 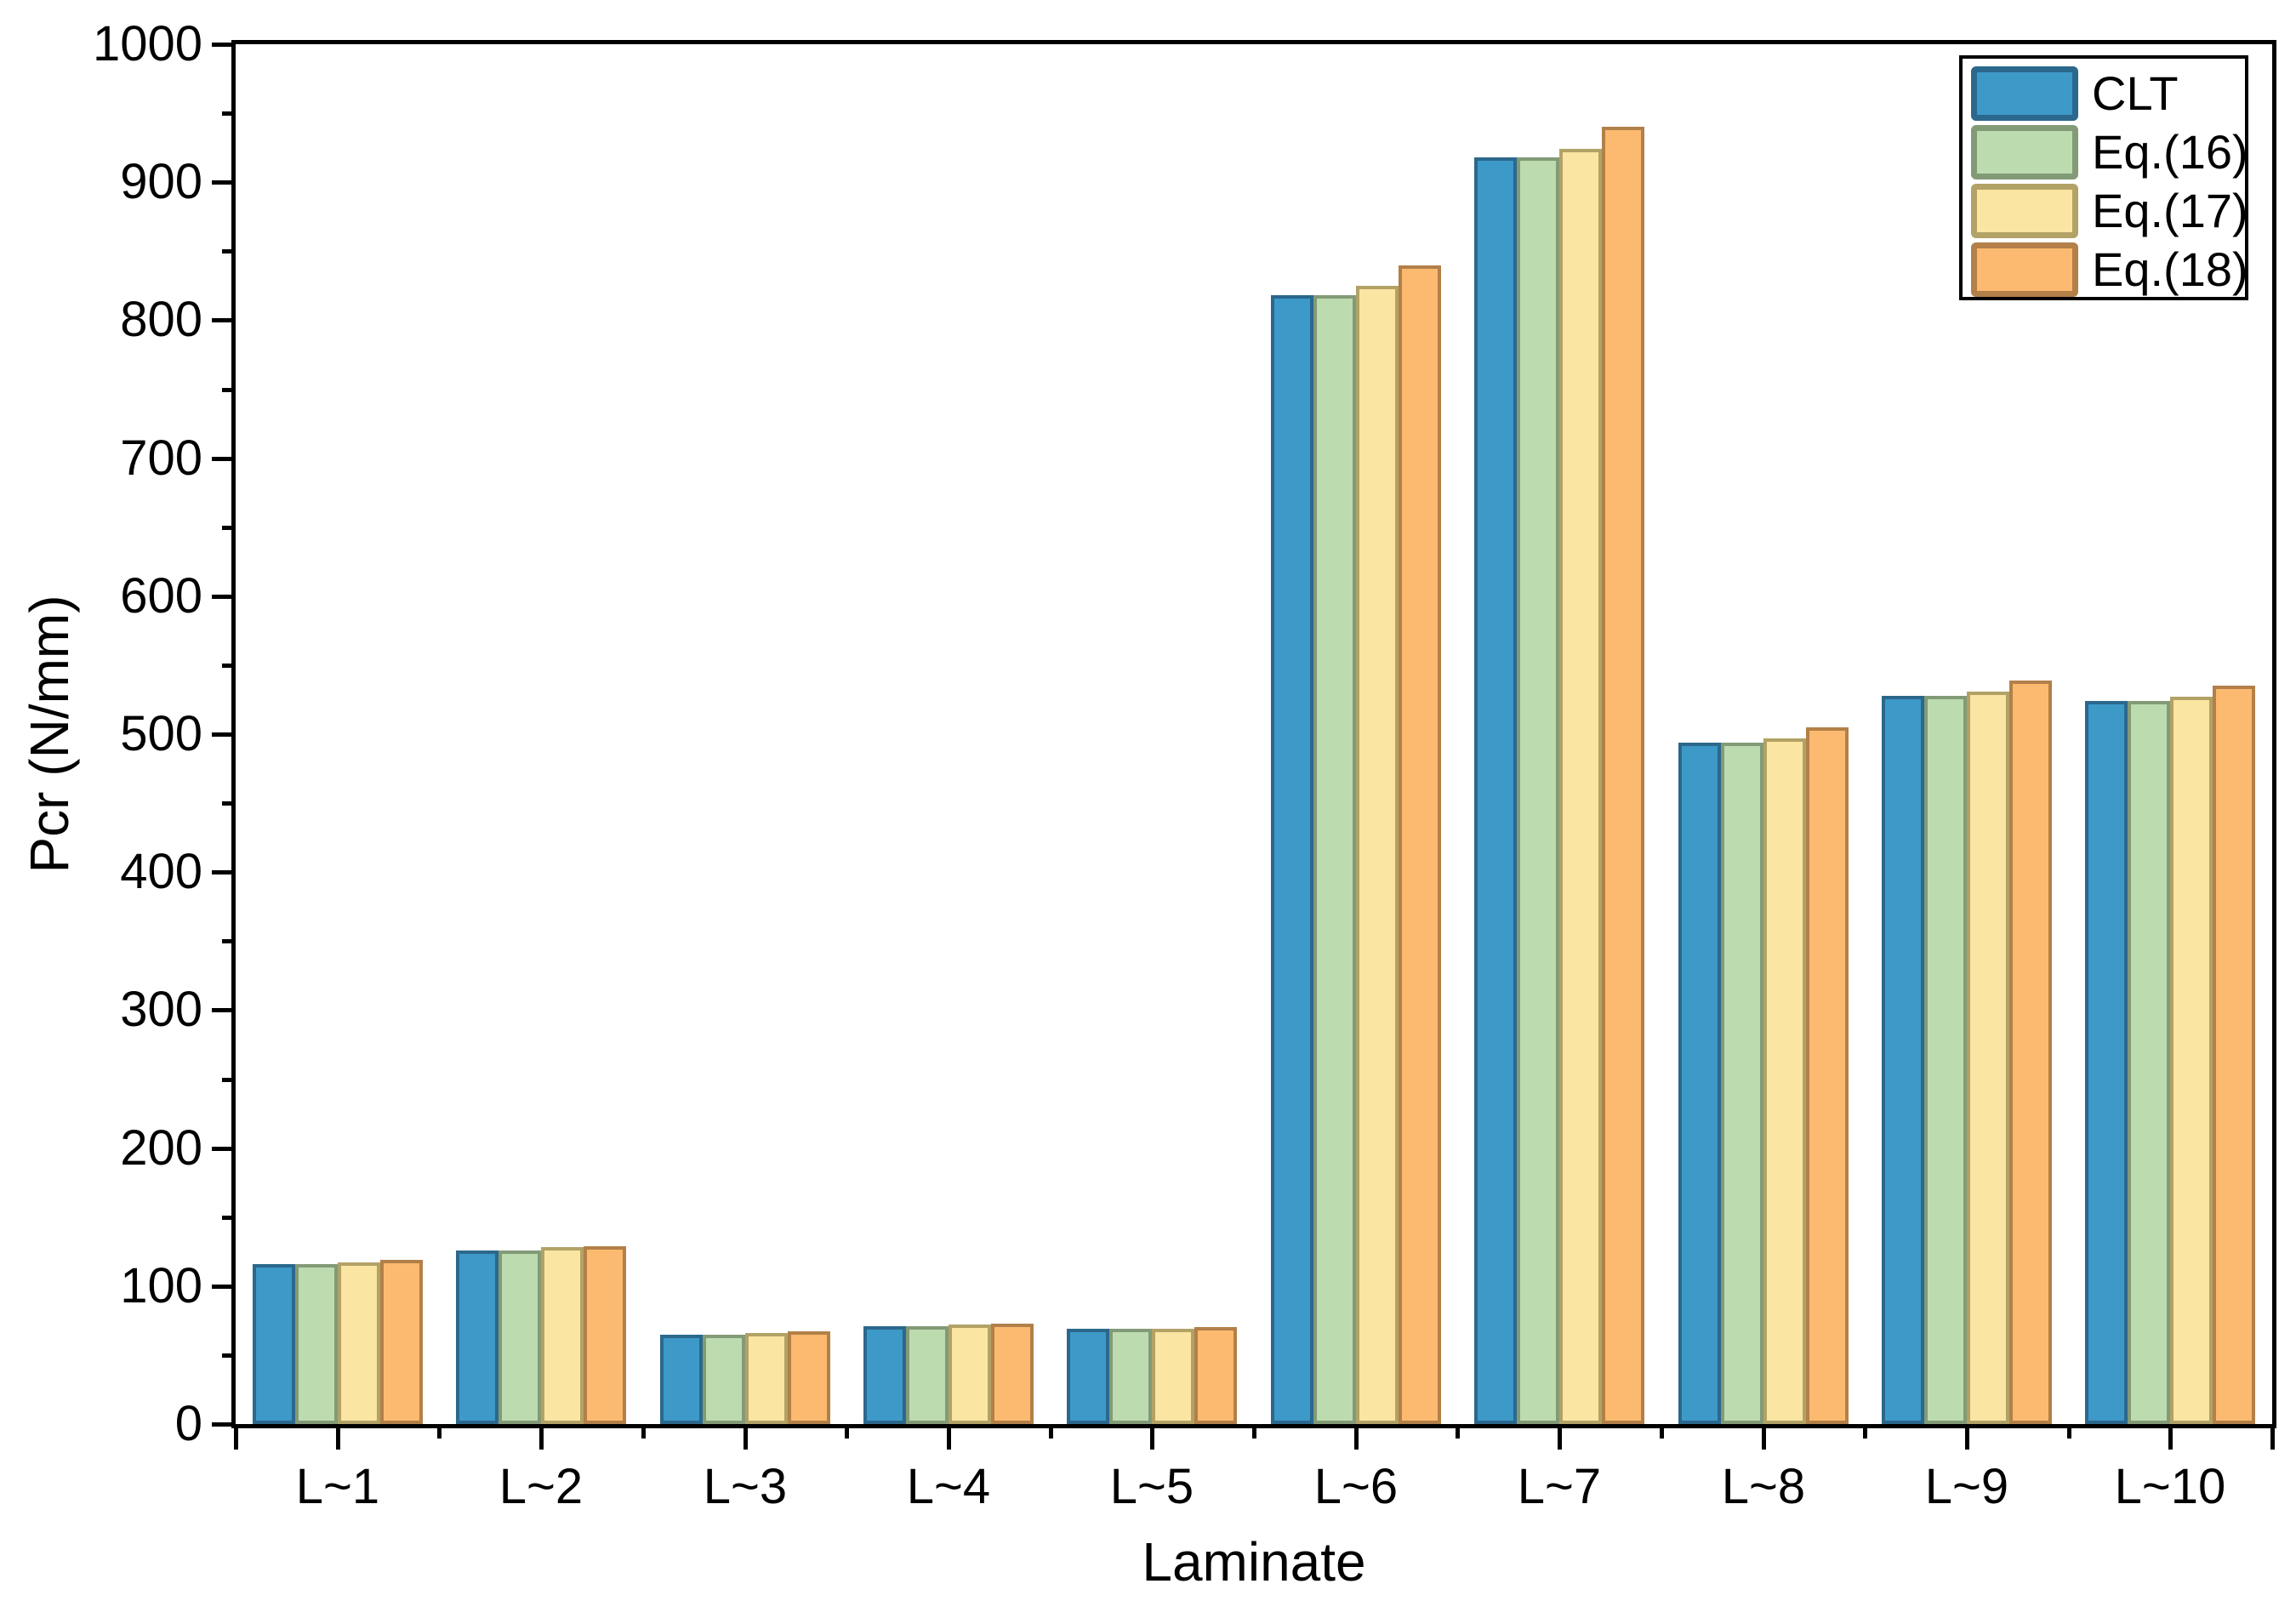 I want to click on bar-Eq.(18)-L~6, so click(x=1420, y=844).